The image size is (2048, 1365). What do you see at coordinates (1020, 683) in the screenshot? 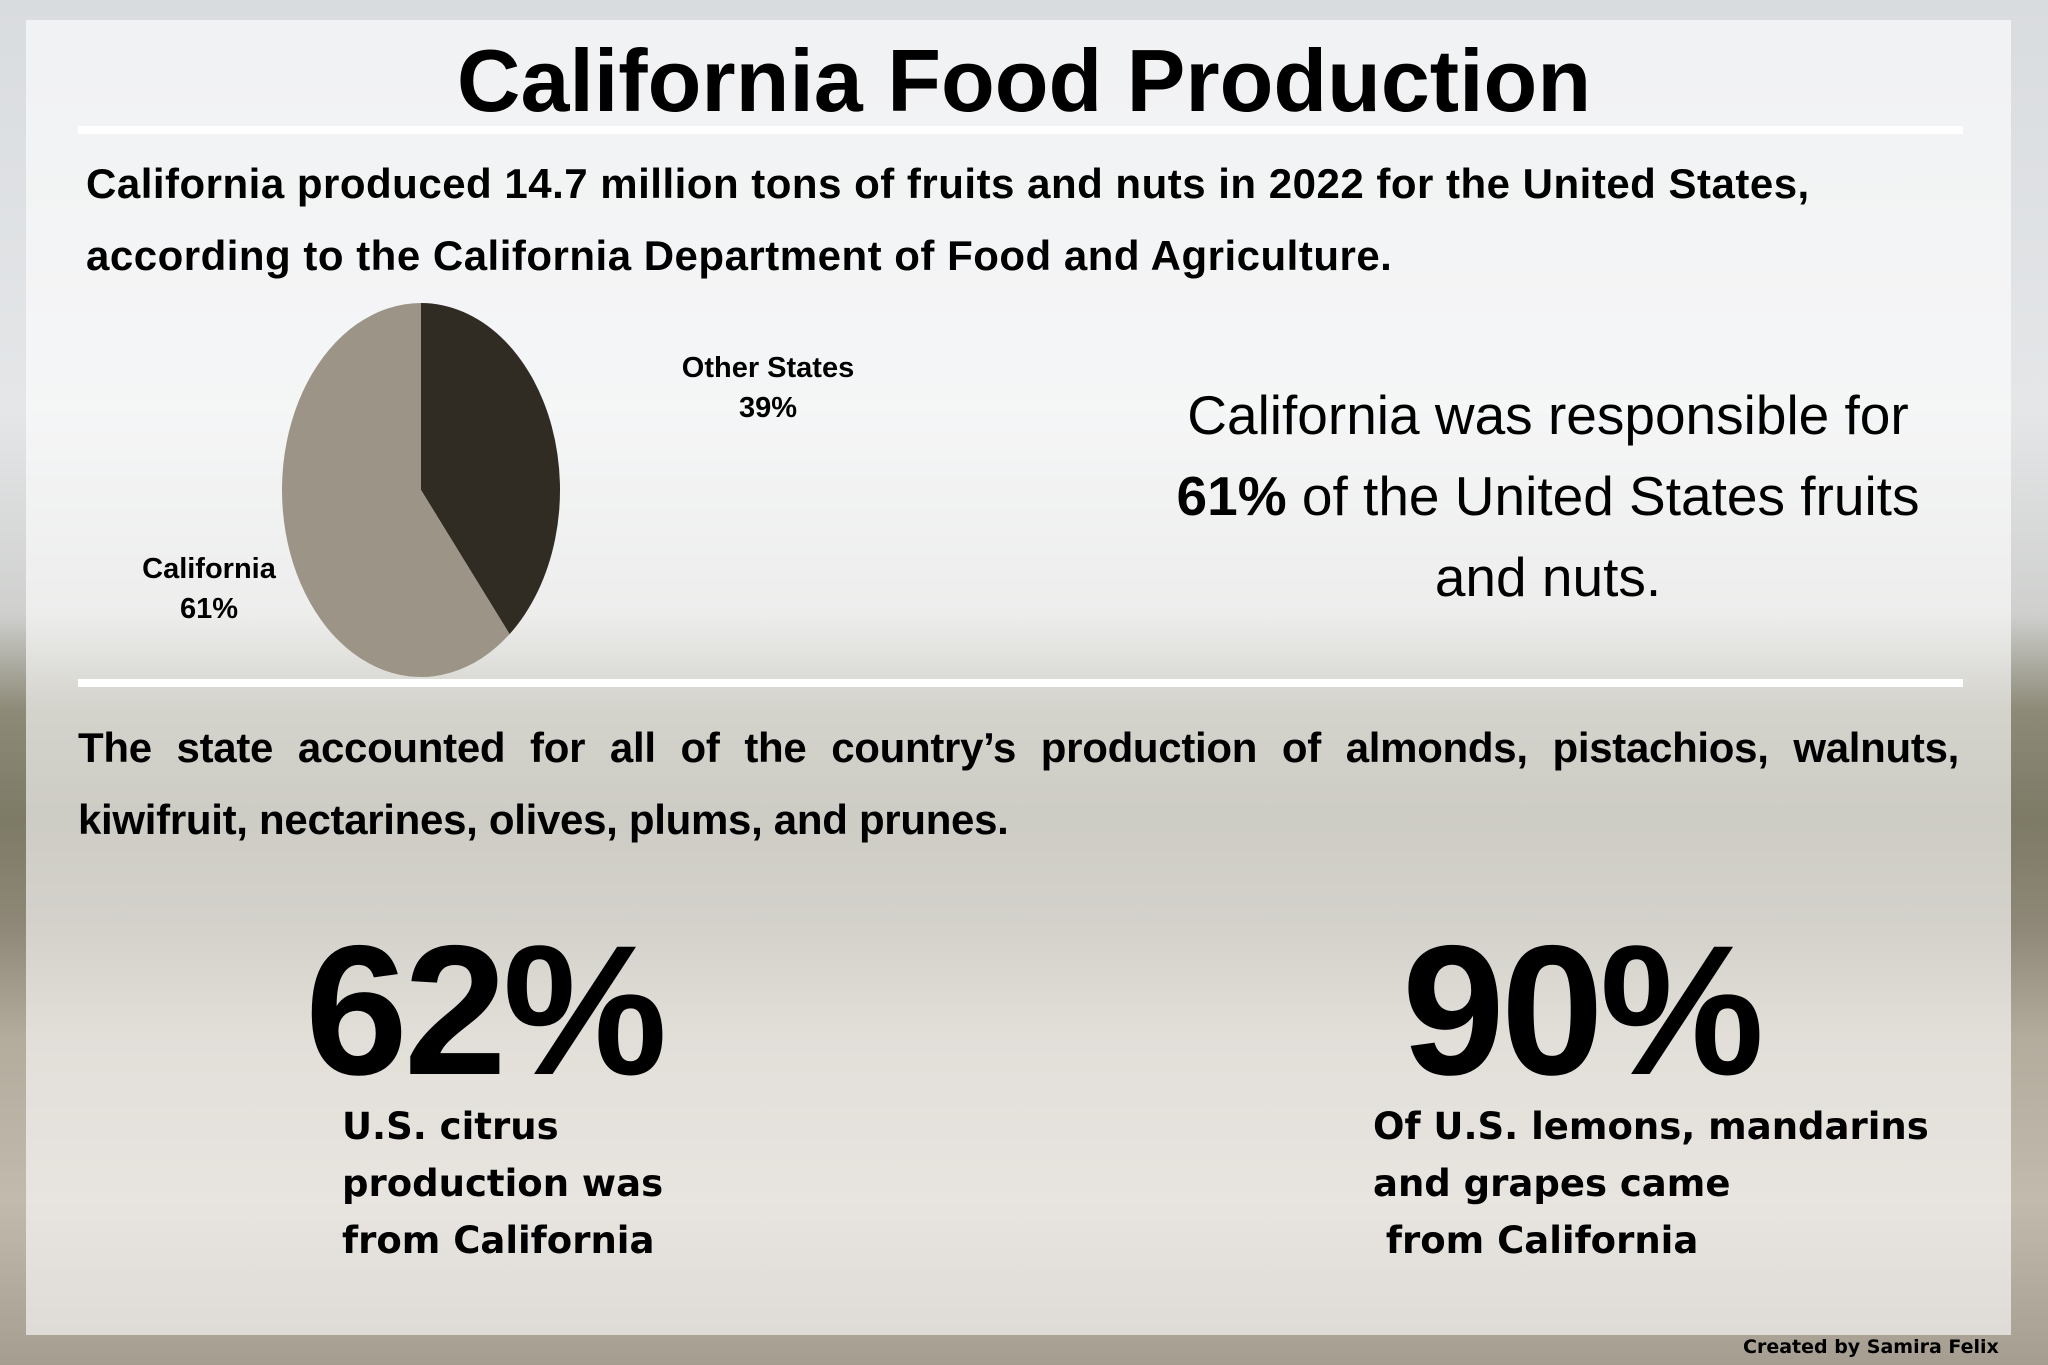
I see `section-divider` at bounding box center [1020, 683].